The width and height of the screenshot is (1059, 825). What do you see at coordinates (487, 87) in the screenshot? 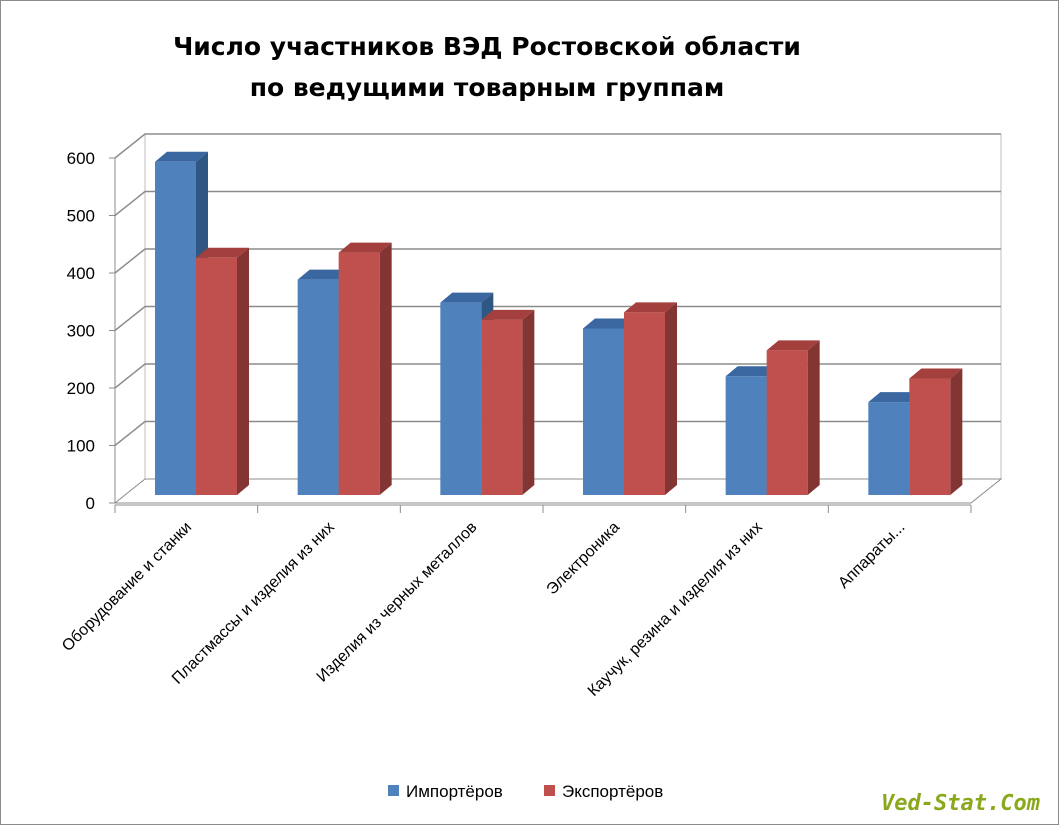
I see `chart-title-line-2: по ведущими товарным группам` at bounding box center [487, 87].